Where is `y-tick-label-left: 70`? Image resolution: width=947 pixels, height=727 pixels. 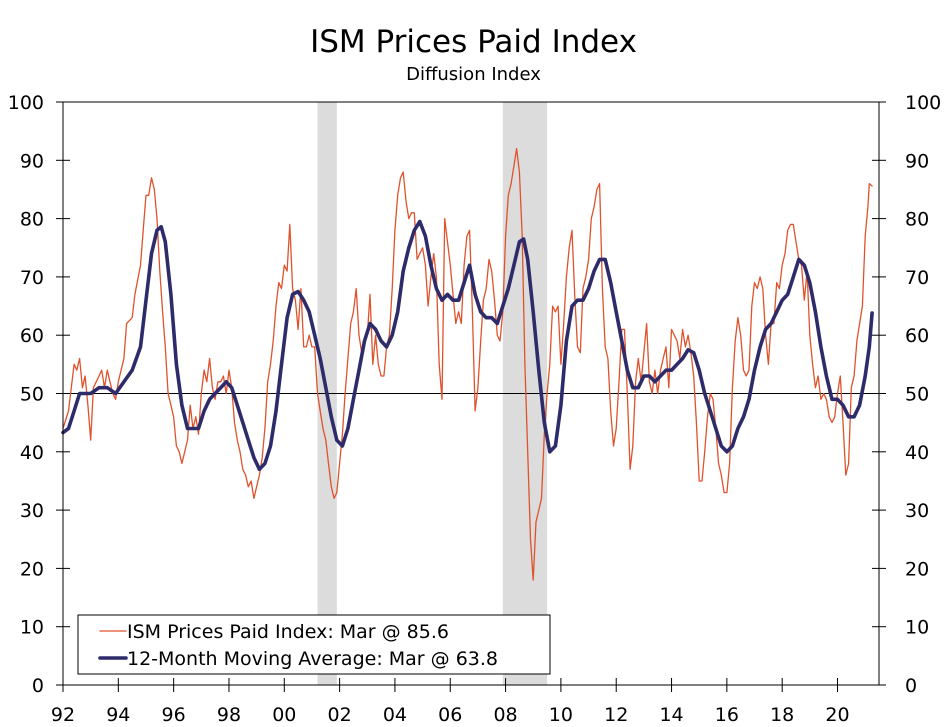 y-tick-label-left: 70 is located at coordinates (32, 278).